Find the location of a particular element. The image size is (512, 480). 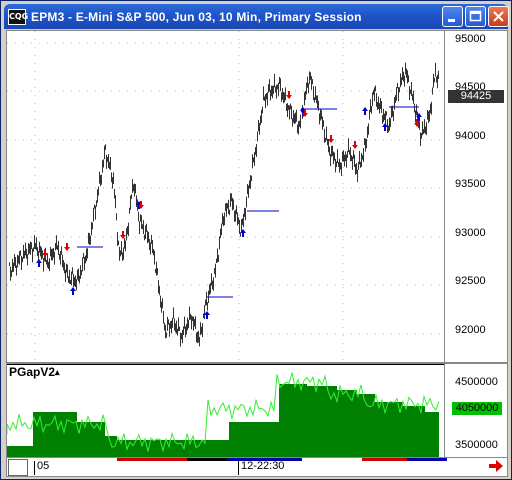

indicator-label: PGapV2▴ is located at coordinates (34, 372).